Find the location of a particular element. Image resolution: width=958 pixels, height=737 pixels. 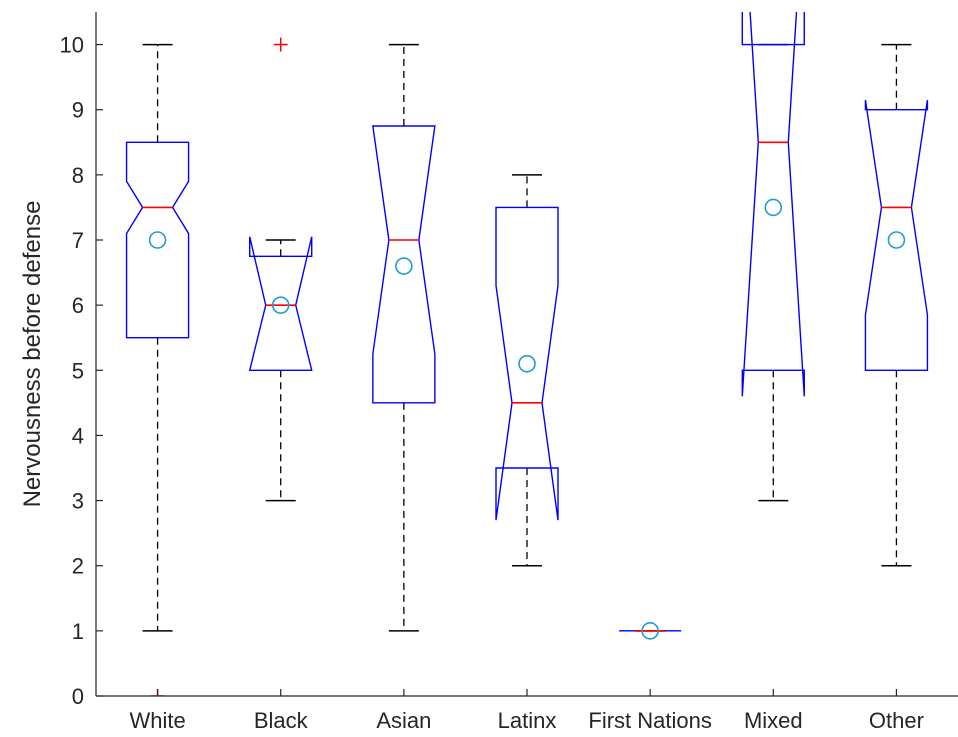

y-tick-label: 3 is located at coordinates (78, 501).